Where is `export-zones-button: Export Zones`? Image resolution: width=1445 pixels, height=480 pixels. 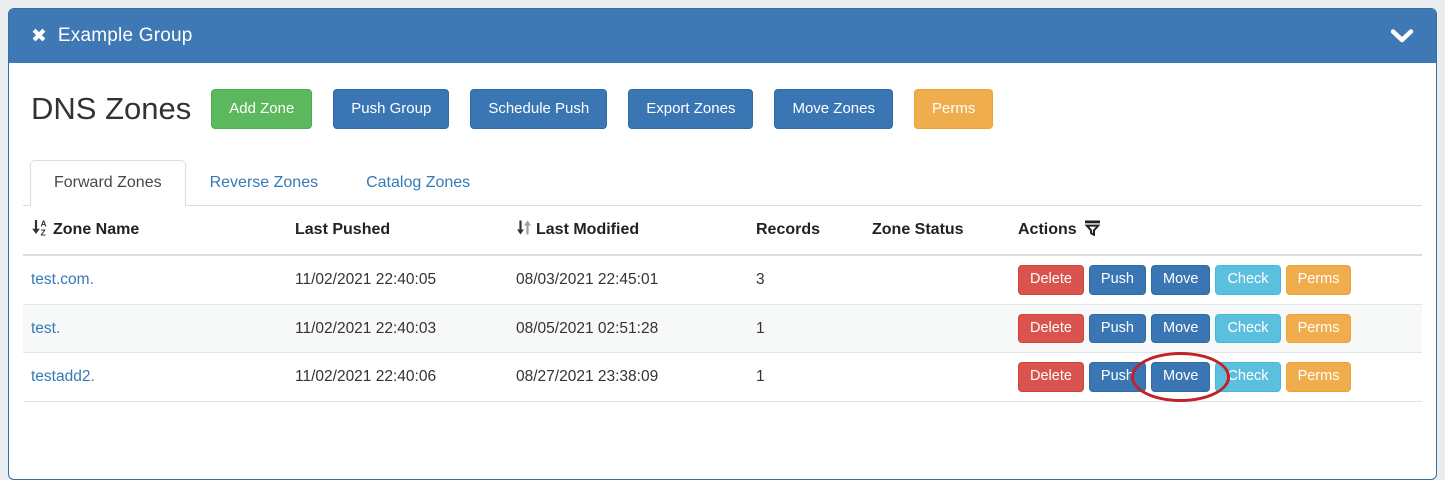
export-zones-button: Export Zones is located at coordinates (691, 109).